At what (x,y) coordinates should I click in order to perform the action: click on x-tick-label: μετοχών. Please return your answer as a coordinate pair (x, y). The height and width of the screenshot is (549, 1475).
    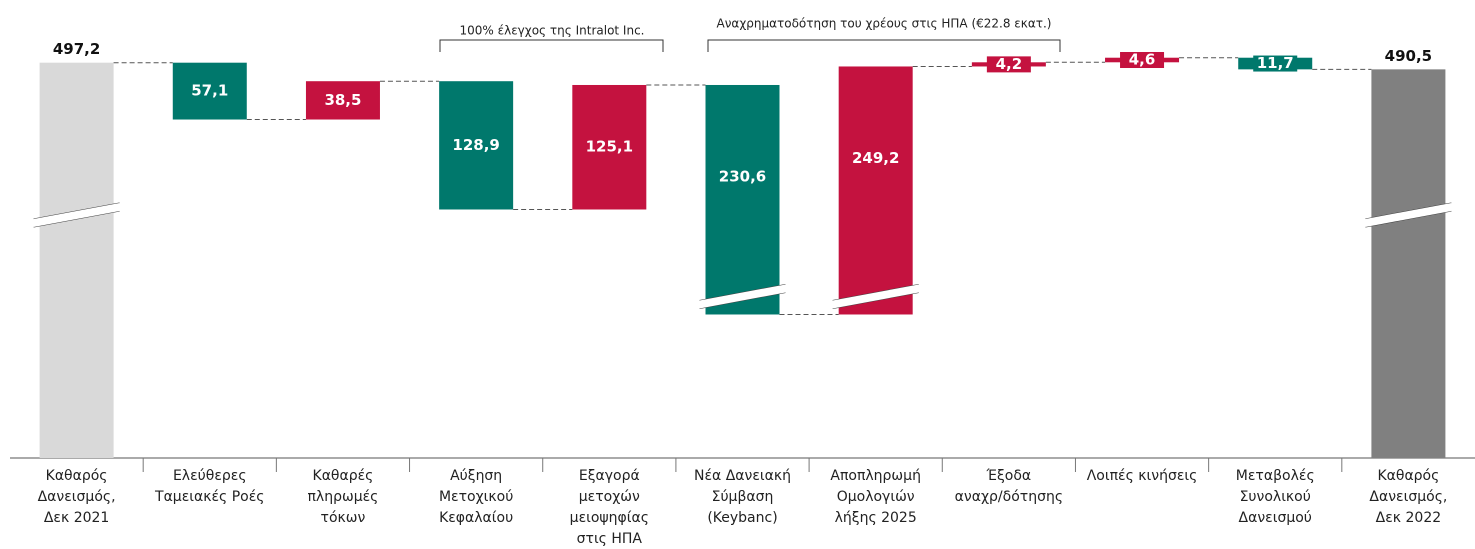
    Looking at the image, I should click on (609, 497).